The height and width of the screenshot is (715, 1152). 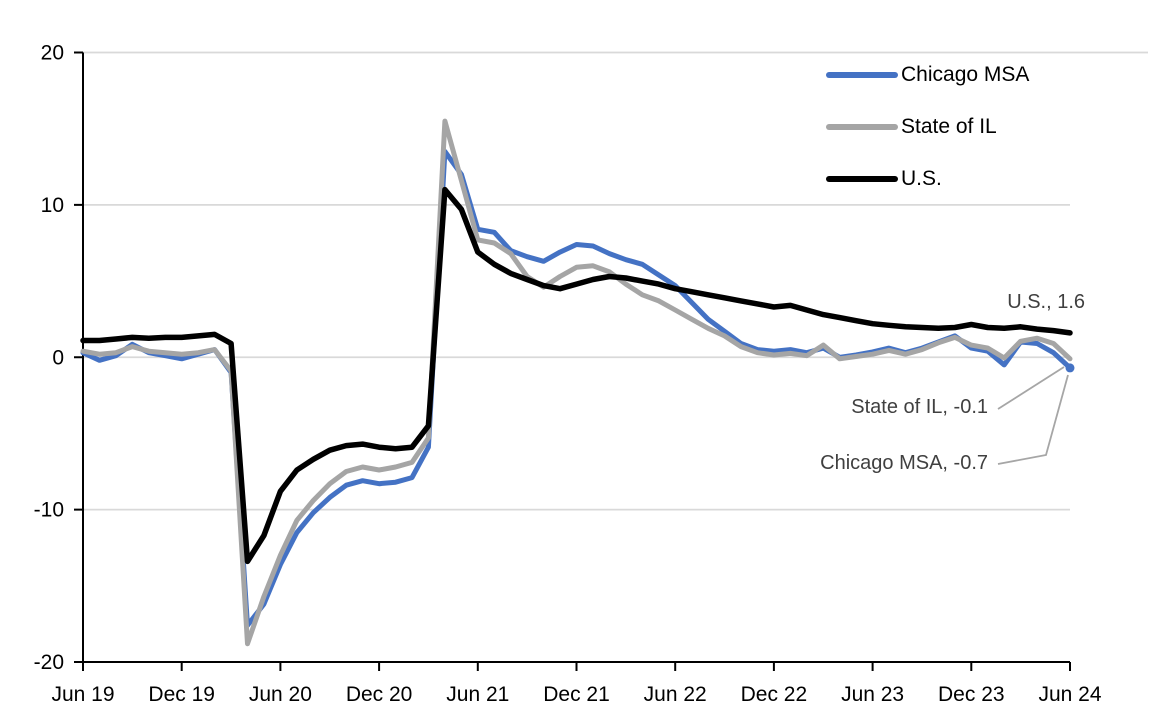 What do you see at coordinates (1069, 694) in the screenshot?
I see `x-tick-label: Jun 24` at bounding box center [1069, 694].